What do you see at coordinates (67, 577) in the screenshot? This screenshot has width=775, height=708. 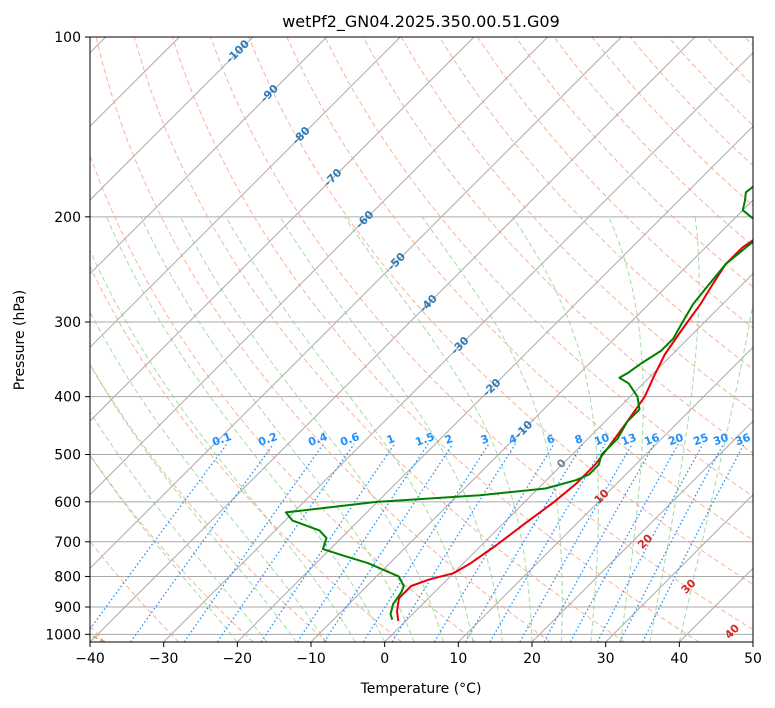 I see `y-tick-label: 800` at bounding box center [67, 577].